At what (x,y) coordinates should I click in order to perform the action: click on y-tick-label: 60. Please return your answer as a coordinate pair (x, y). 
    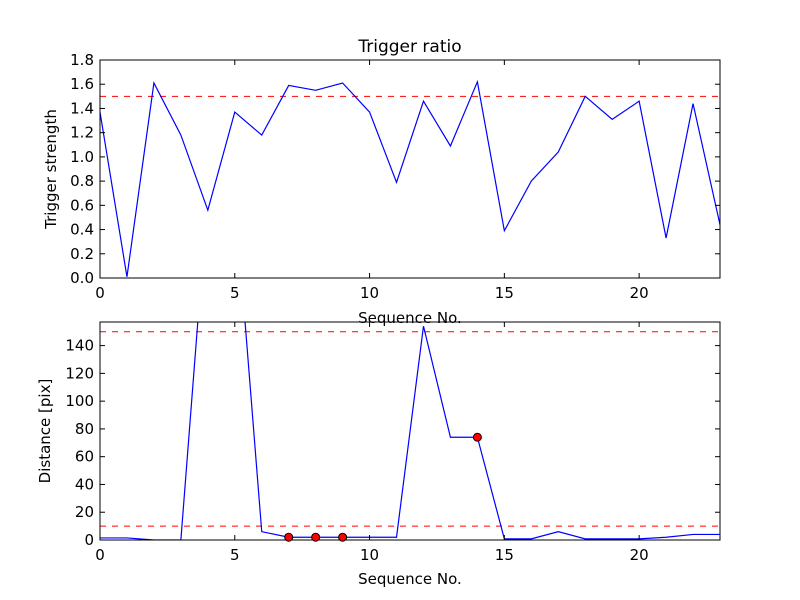
    Looking at the image, I should click on (84, 457).